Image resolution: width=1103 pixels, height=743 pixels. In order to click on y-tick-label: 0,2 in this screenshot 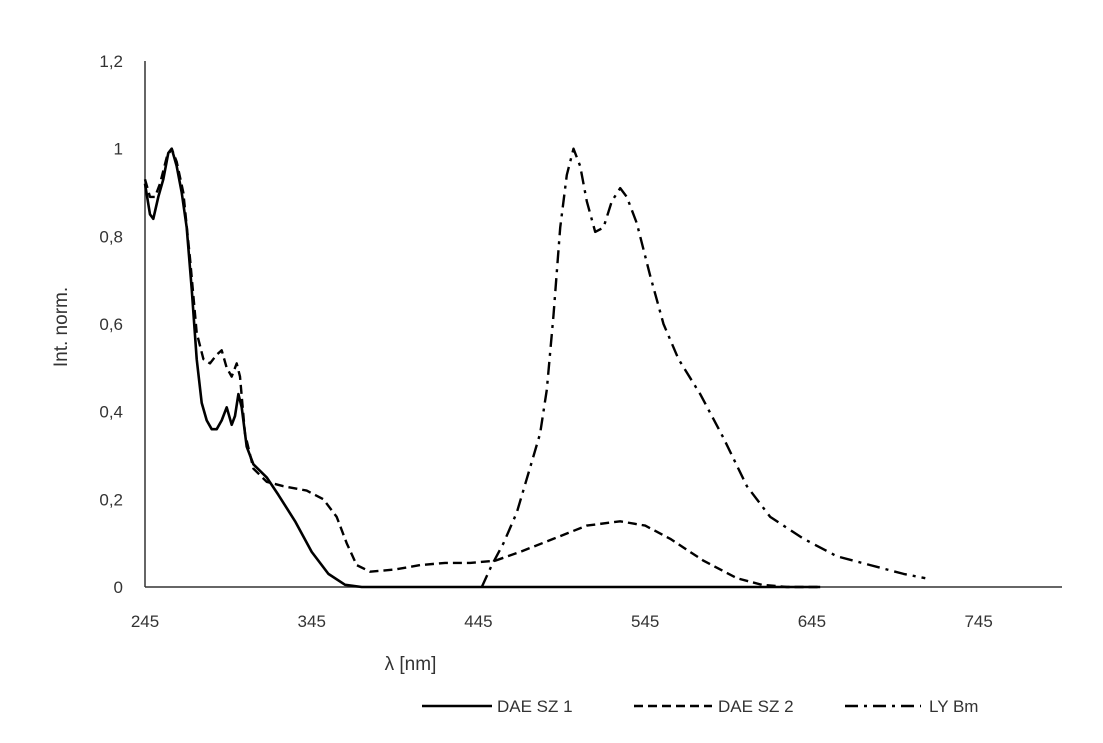, I will do `click(111, 499)`.